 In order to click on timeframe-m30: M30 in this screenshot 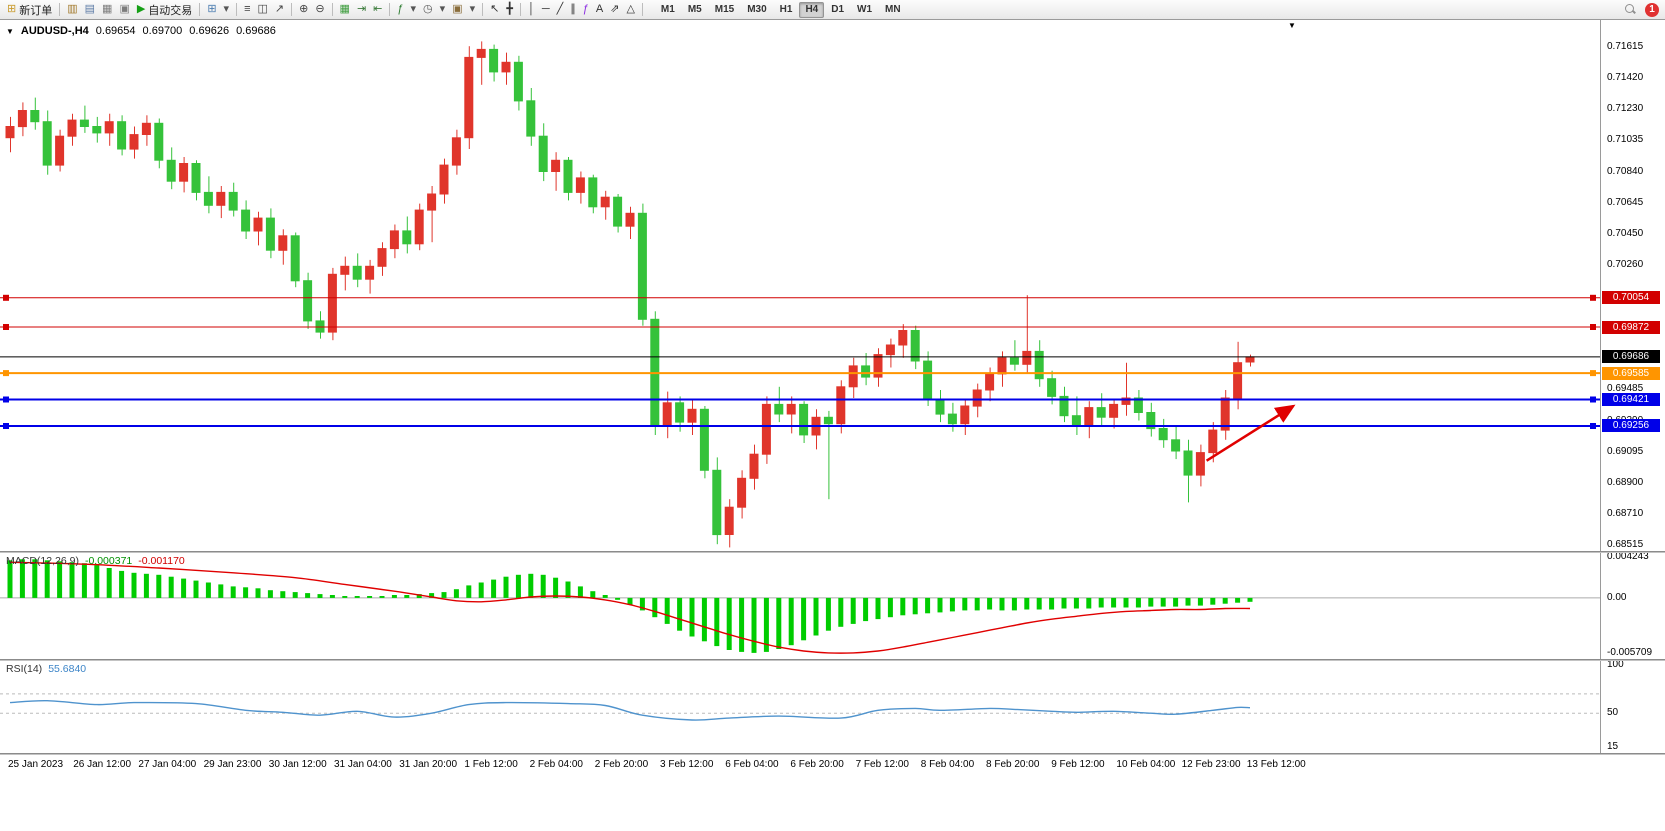, I will do `click(757, 9)`.